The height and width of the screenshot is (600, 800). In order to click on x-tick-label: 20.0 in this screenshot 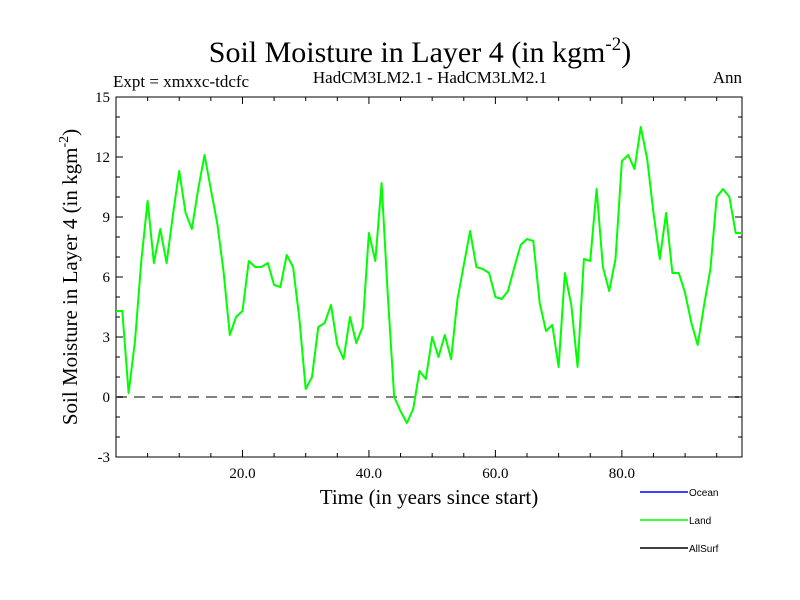, I will do `click(242, 474)`.